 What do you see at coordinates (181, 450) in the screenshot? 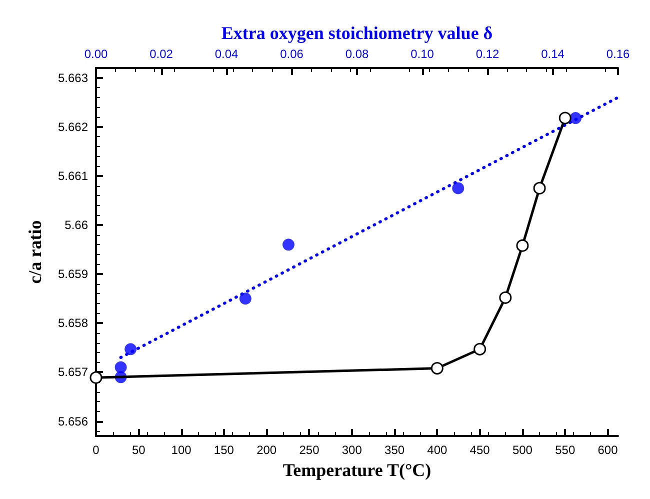
I see `x-tick-label: 100` at bounding box center [181, 450].